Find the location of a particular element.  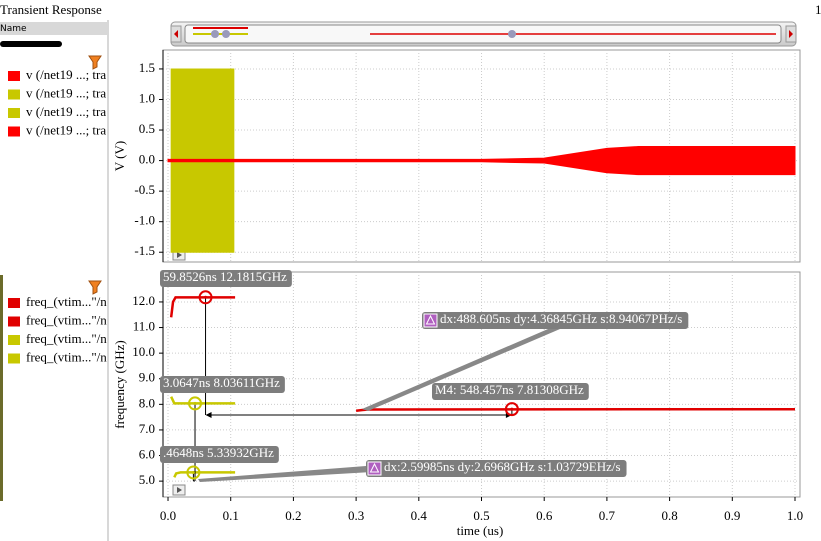

marker-label: 3.0647ns 8.03611GHz is located at coordinates (221, 382).